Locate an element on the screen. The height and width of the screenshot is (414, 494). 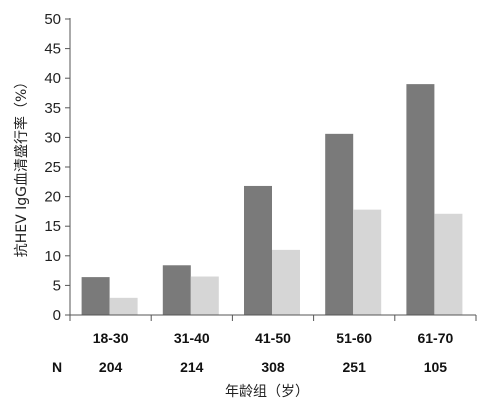
y-tick-label: 25 is located at coordinates (52, 167).